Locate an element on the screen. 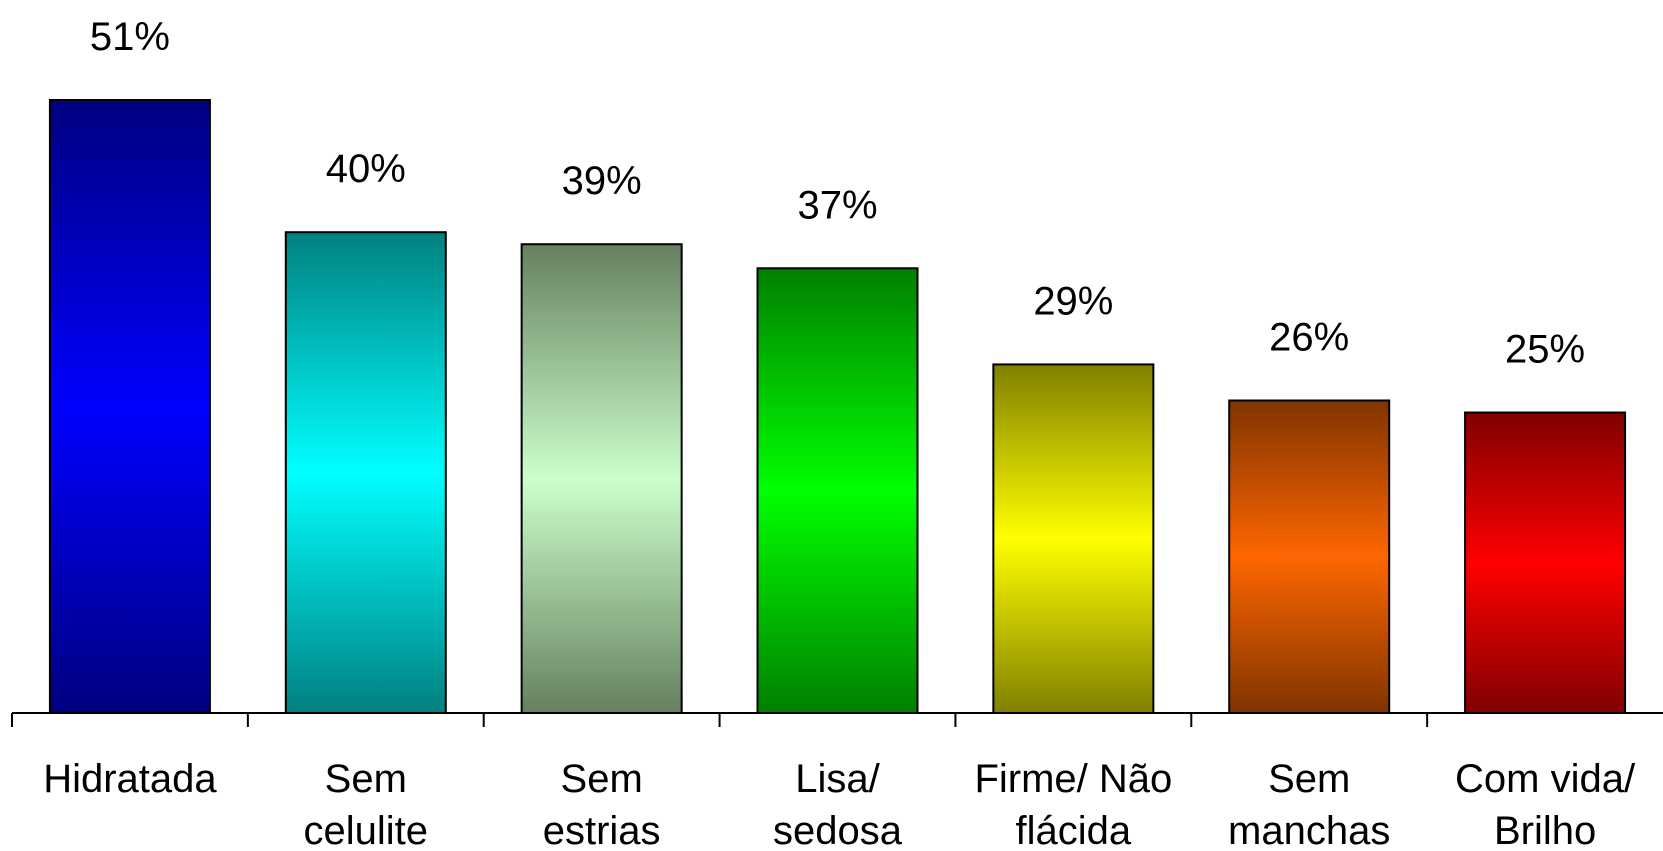 The width and height of the screenshot is (1663, 851). data-label-7: 25% is located at coordinates (1545, 350).